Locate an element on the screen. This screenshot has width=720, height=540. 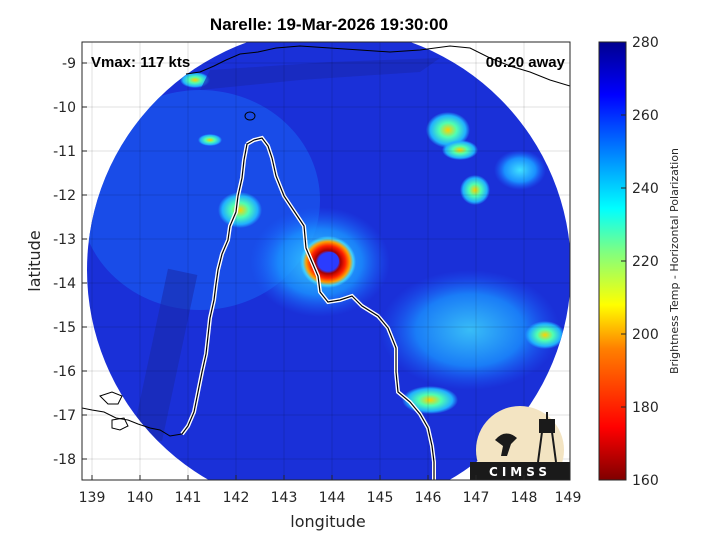
logo-dish-icon is located at coordinates (506, 444).